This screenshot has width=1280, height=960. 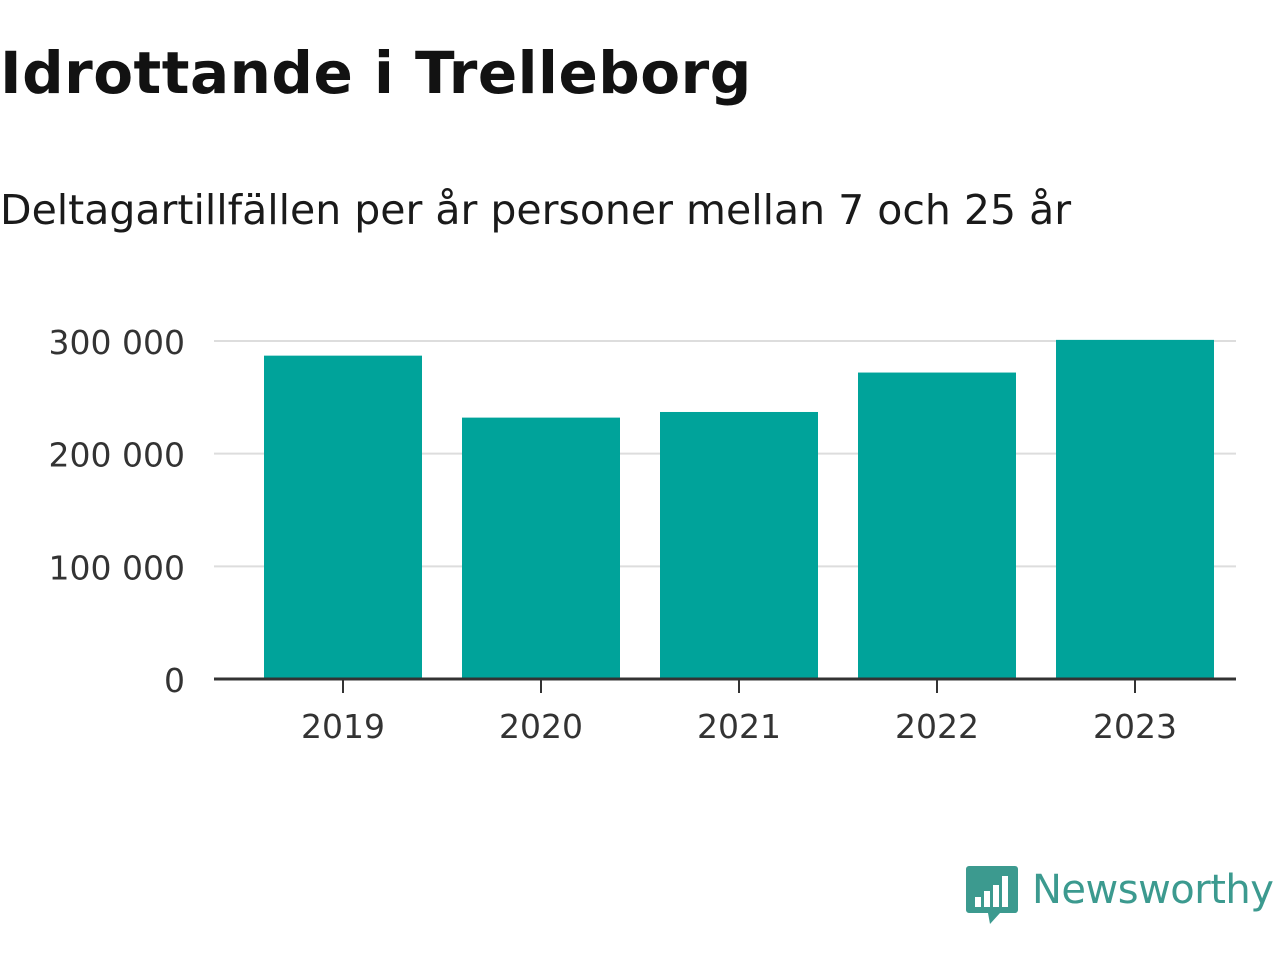 What do you see at coordinates (739, 726) in the screenshot?
I see `x-tick-label: 2021` at bounding box center [739, 726].